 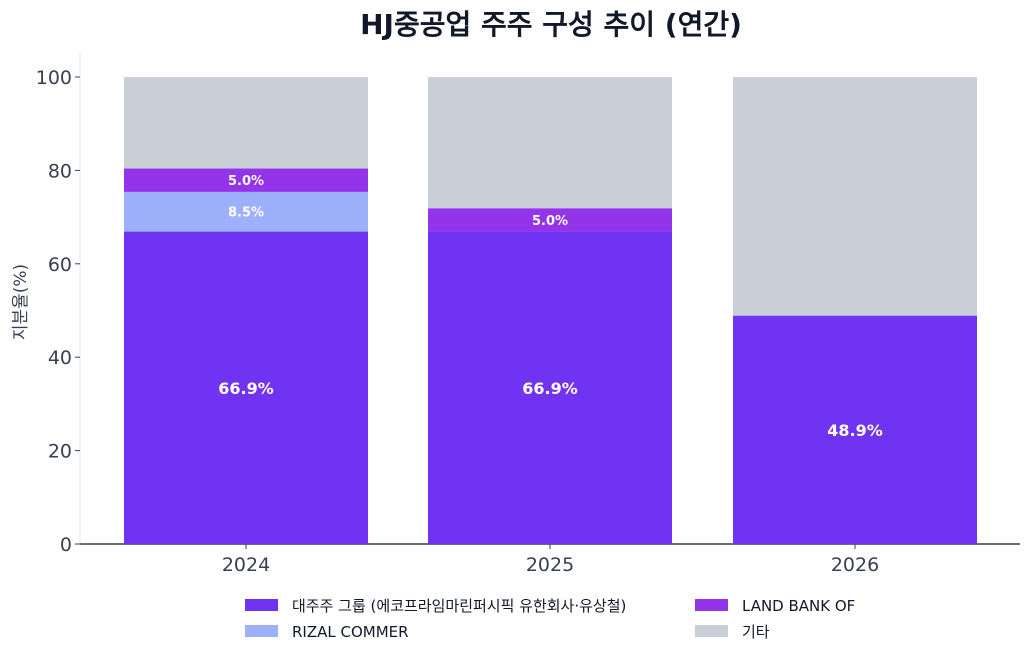 I want to click on x-tick-label: 2026, so click(x=855, y=565).